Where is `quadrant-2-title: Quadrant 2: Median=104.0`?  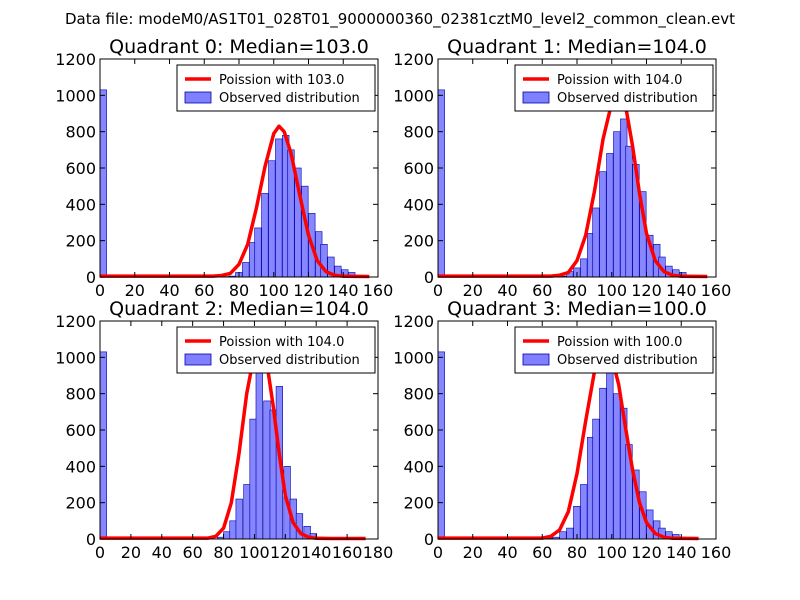 quadrant-2-title: Quadrant 2: Median=104.0 is located at coordinates (239, 309).